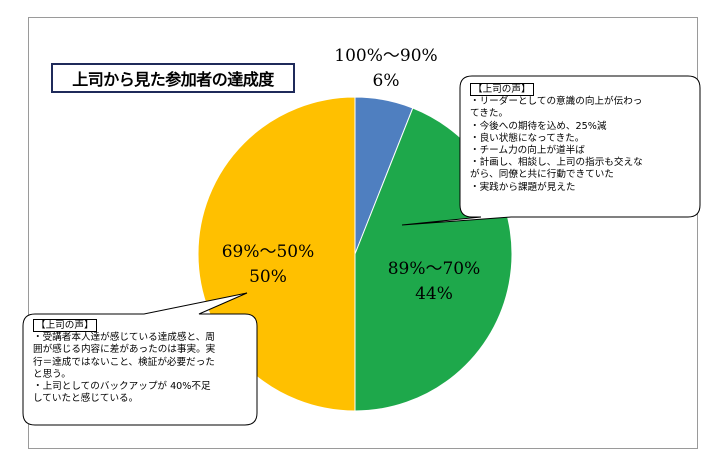  I want to click on callout-line: てきた。, so click(489, 114).